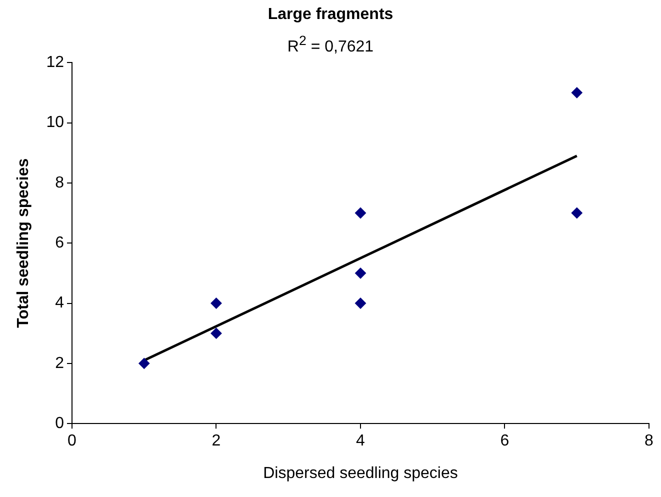 The image size is (661, 497). I want to click on x-tick-label: 4, so click(361, 441).